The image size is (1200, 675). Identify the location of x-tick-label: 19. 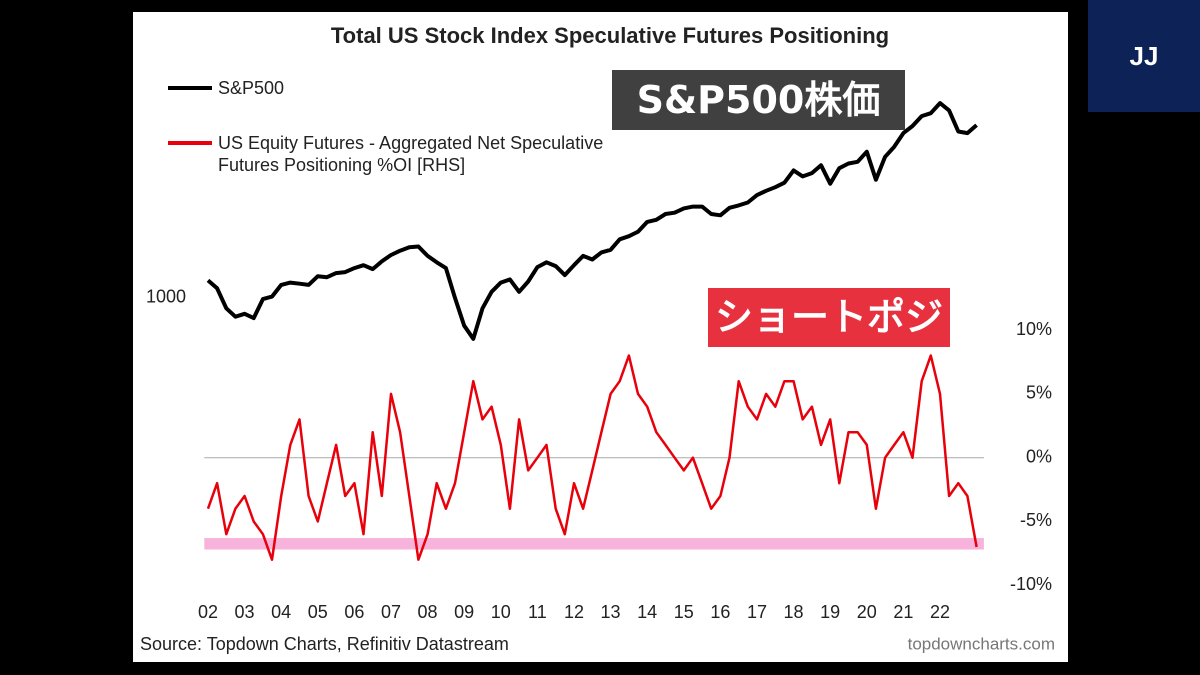
(830, 612).